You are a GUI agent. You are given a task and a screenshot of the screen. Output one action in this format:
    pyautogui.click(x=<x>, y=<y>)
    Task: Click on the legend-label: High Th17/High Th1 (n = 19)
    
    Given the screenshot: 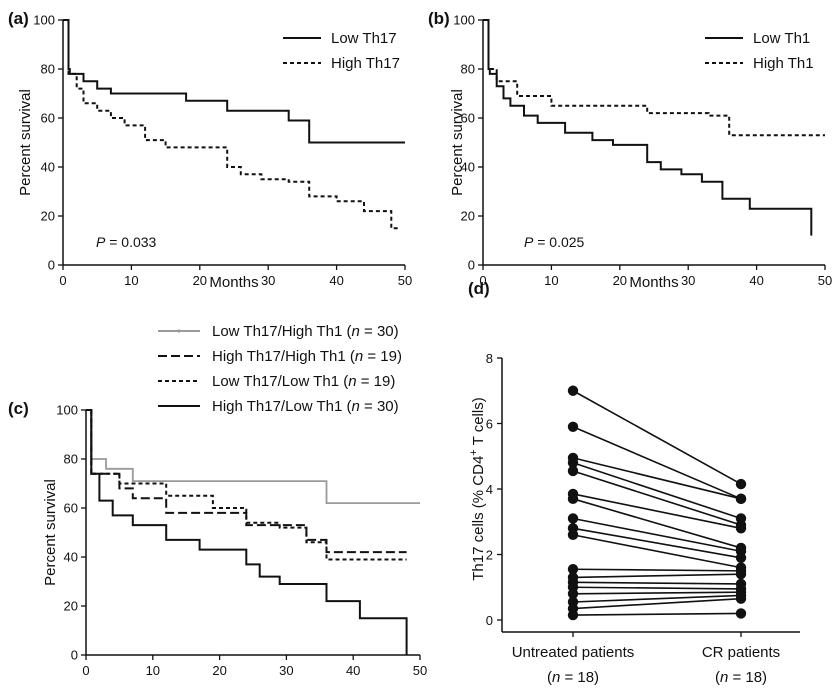 What is the action you would take?
    pyautogui.click(x=307, y=356)
    